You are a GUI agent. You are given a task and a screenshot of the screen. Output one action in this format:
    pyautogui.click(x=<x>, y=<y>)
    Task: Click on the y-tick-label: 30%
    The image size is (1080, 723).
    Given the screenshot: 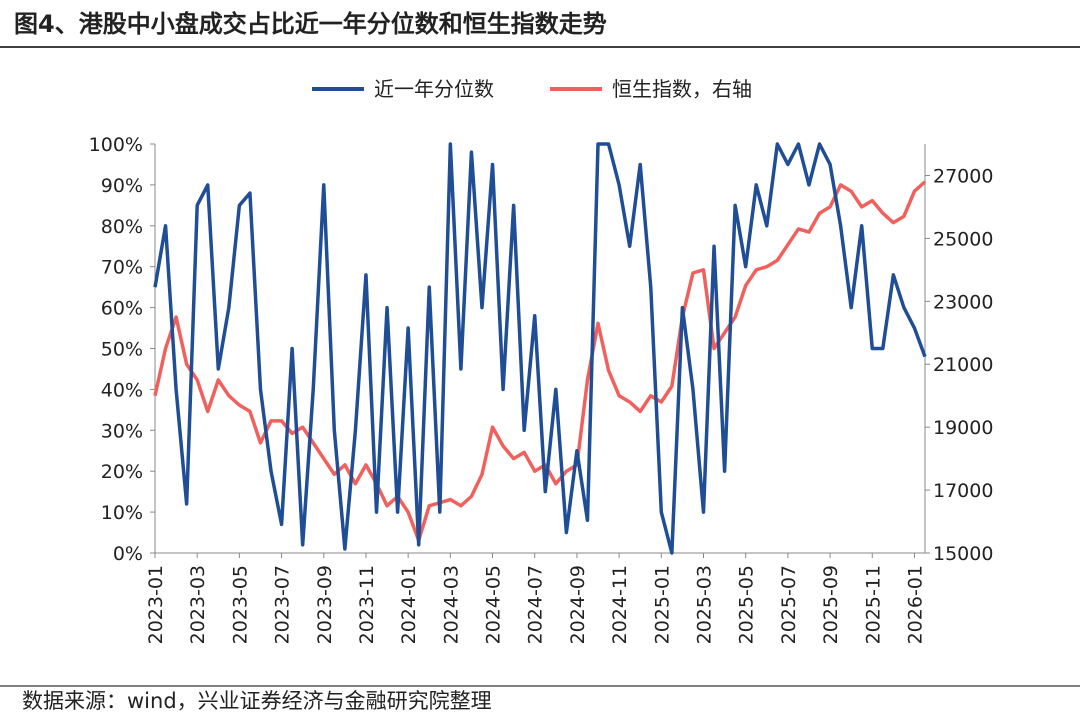 What is the action you would take?
    pyautogui.click(x=122, y=431)
    